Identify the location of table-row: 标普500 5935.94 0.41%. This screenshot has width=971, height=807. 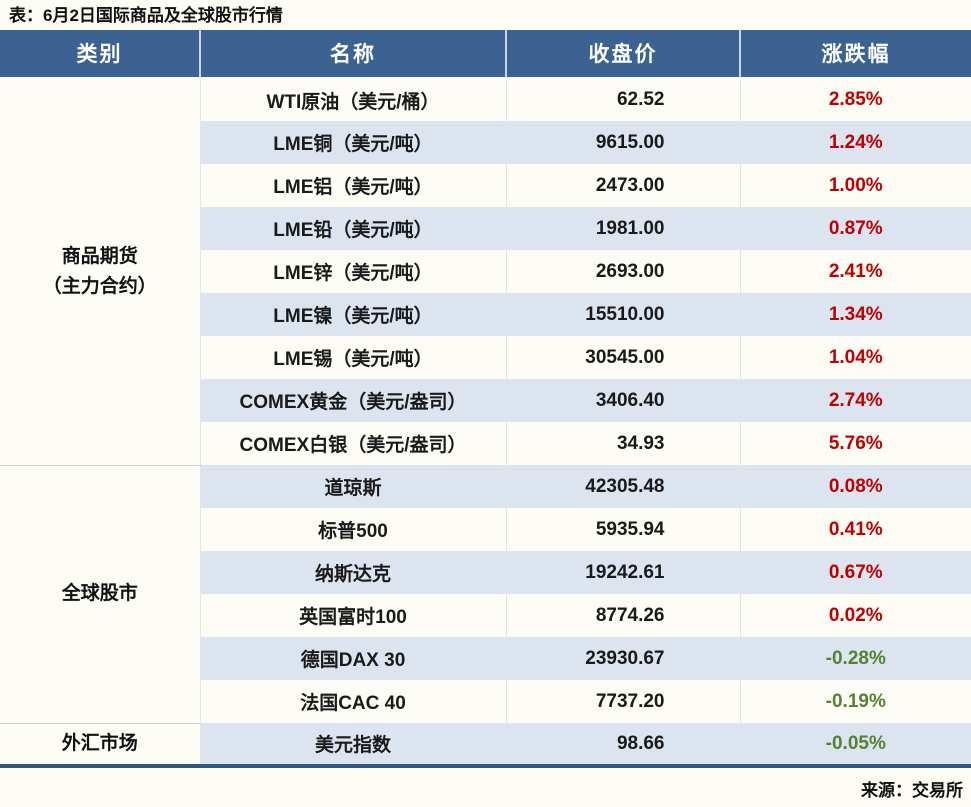
(485, 529).